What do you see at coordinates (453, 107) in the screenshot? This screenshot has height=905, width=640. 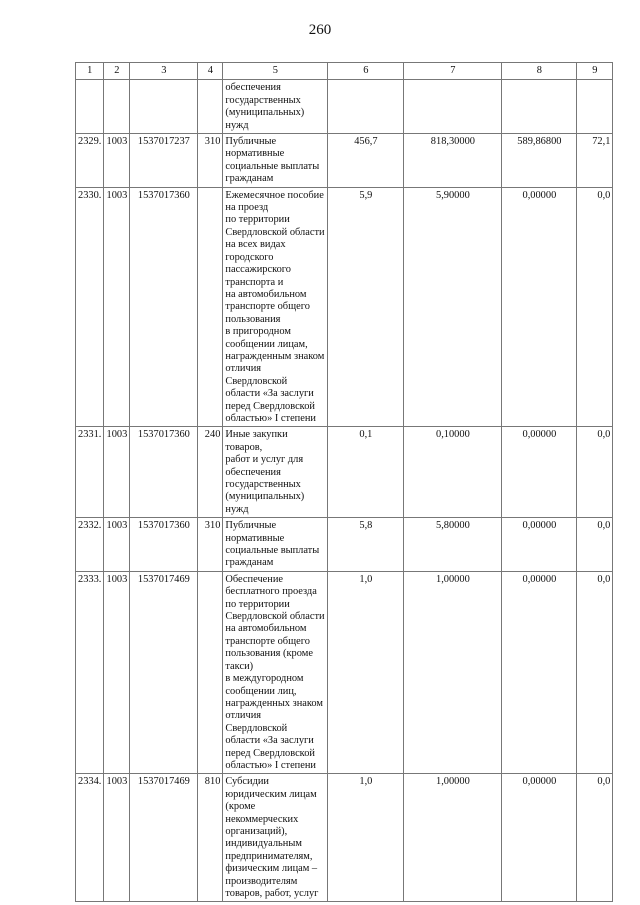 I see `cell-v7` at bounding box center [453, 107].